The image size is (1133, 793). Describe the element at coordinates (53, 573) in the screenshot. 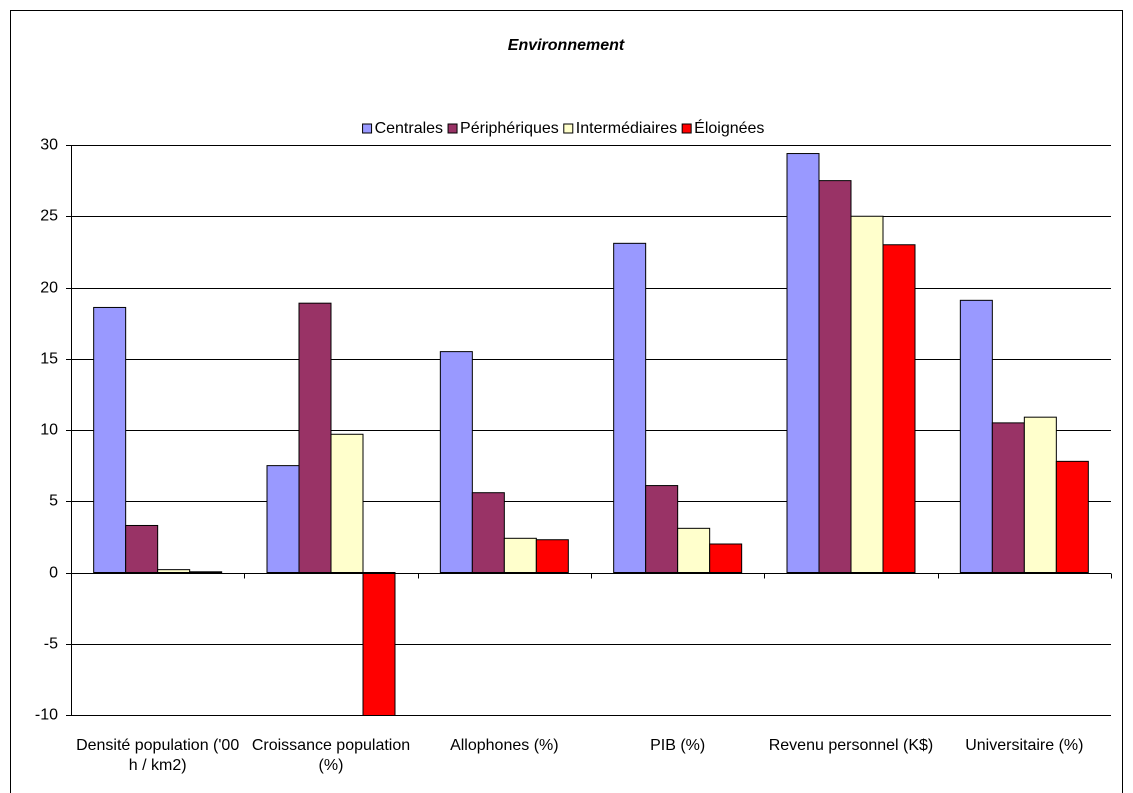

I see `y-tick-label: 0` at that location.